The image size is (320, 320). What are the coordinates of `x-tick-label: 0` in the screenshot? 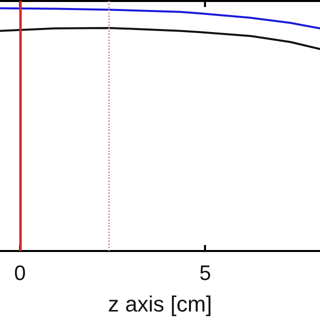 It's located at (20, 273).